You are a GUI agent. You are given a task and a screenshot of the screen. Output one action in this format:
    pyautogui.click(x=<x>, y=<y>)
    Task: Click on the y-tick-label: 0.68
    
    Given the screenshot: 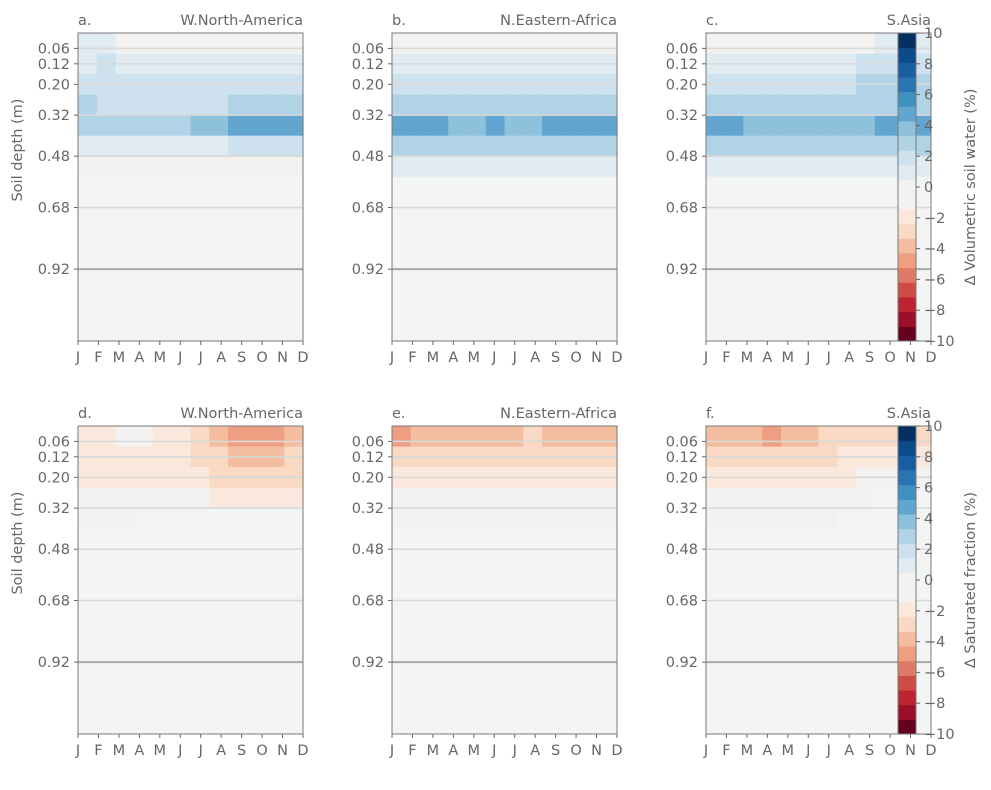 What is the action you would take?
    pyautogui.click(x=54, y=602)
    